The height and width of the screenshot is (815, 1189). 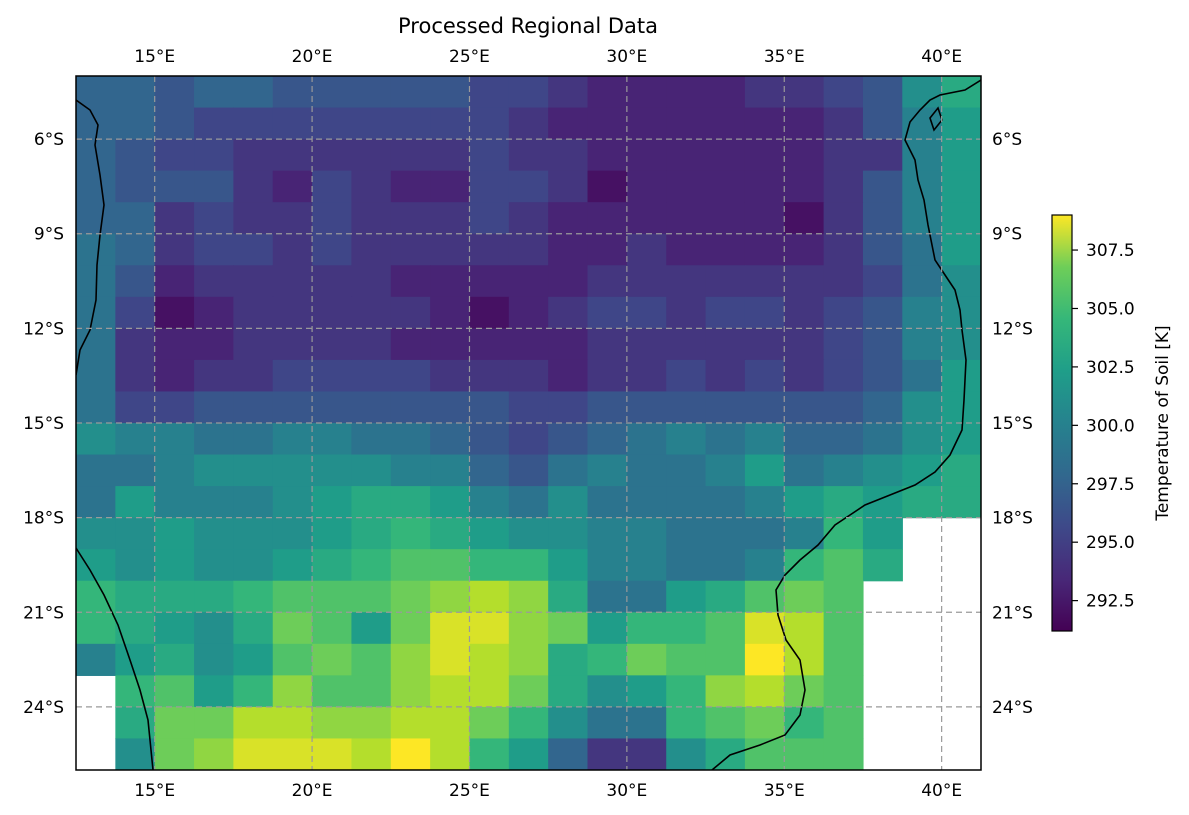 I want to click on colorbar-tick-label: 307.5, so click(x=1110, y=251).